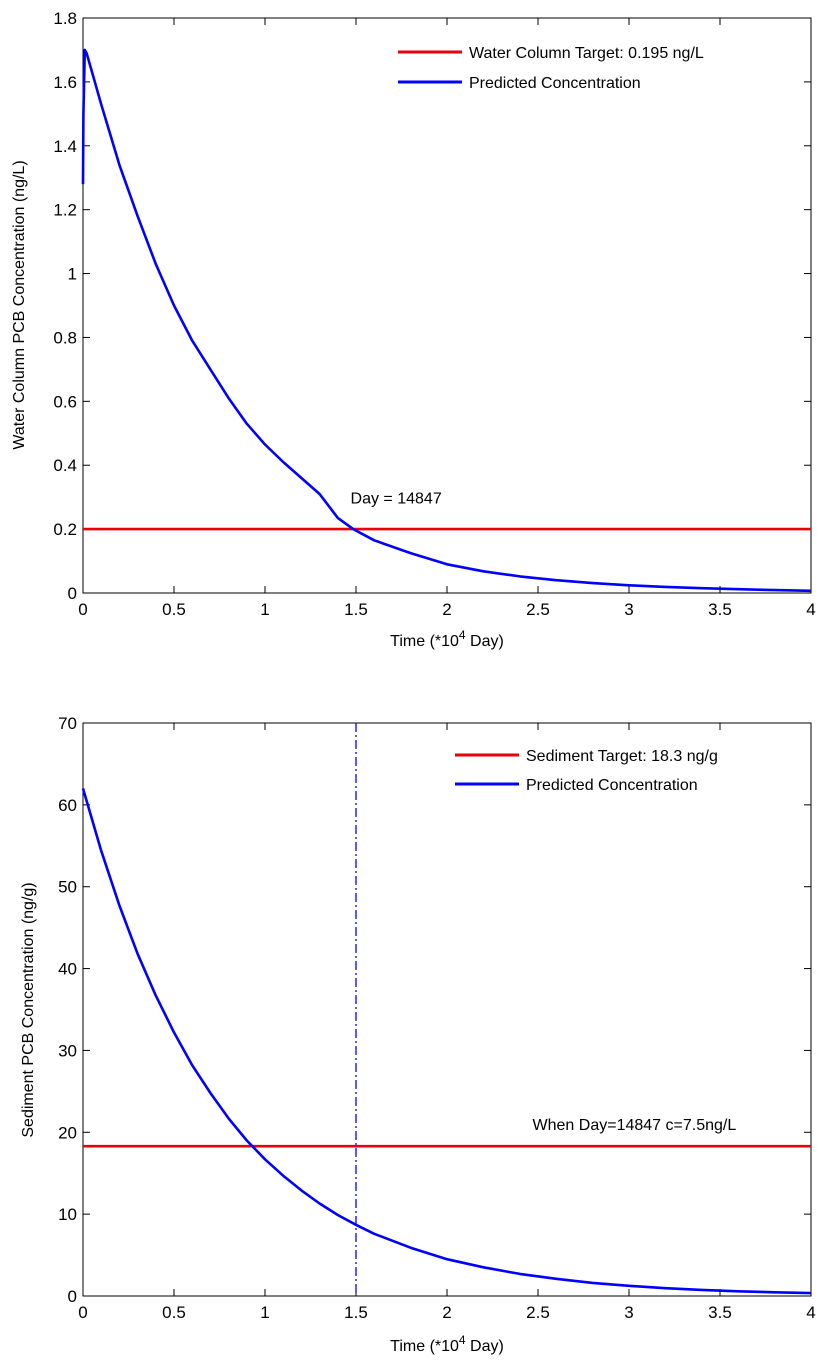  I want to click on annotations: Day = 14847, so click(396, 499).